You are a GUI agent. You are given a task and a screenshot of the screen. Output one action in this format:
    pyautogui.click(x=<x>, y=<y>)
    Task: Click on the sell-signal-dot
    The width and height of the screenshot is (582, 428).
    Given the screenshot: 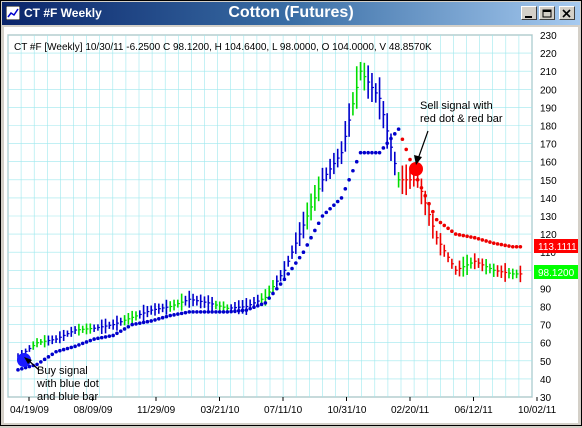 What is the action you would take?
    pyautogui.click(x=416, y=169)
    